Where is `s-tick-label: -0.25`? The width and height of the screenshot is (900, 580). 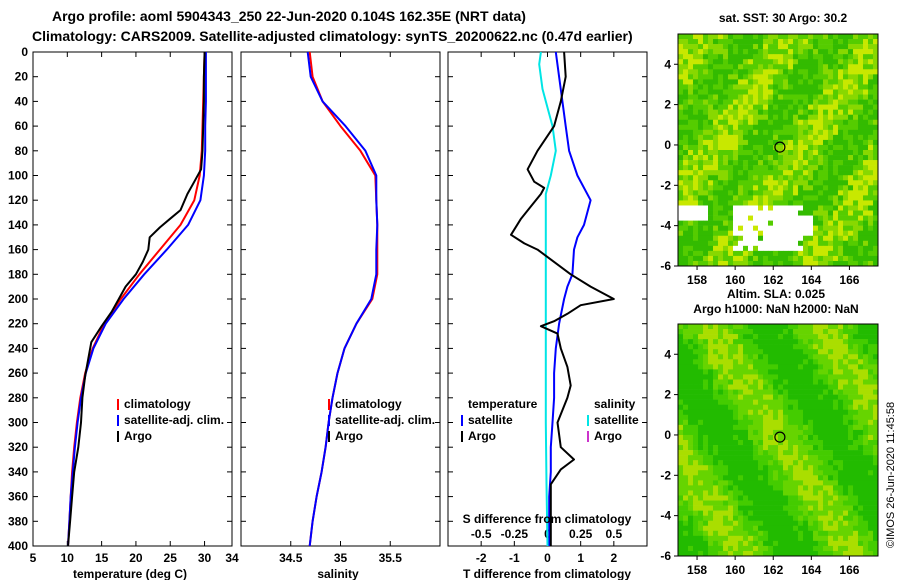
s-tick-label: -0.25 is located at coordinates (515, 534).